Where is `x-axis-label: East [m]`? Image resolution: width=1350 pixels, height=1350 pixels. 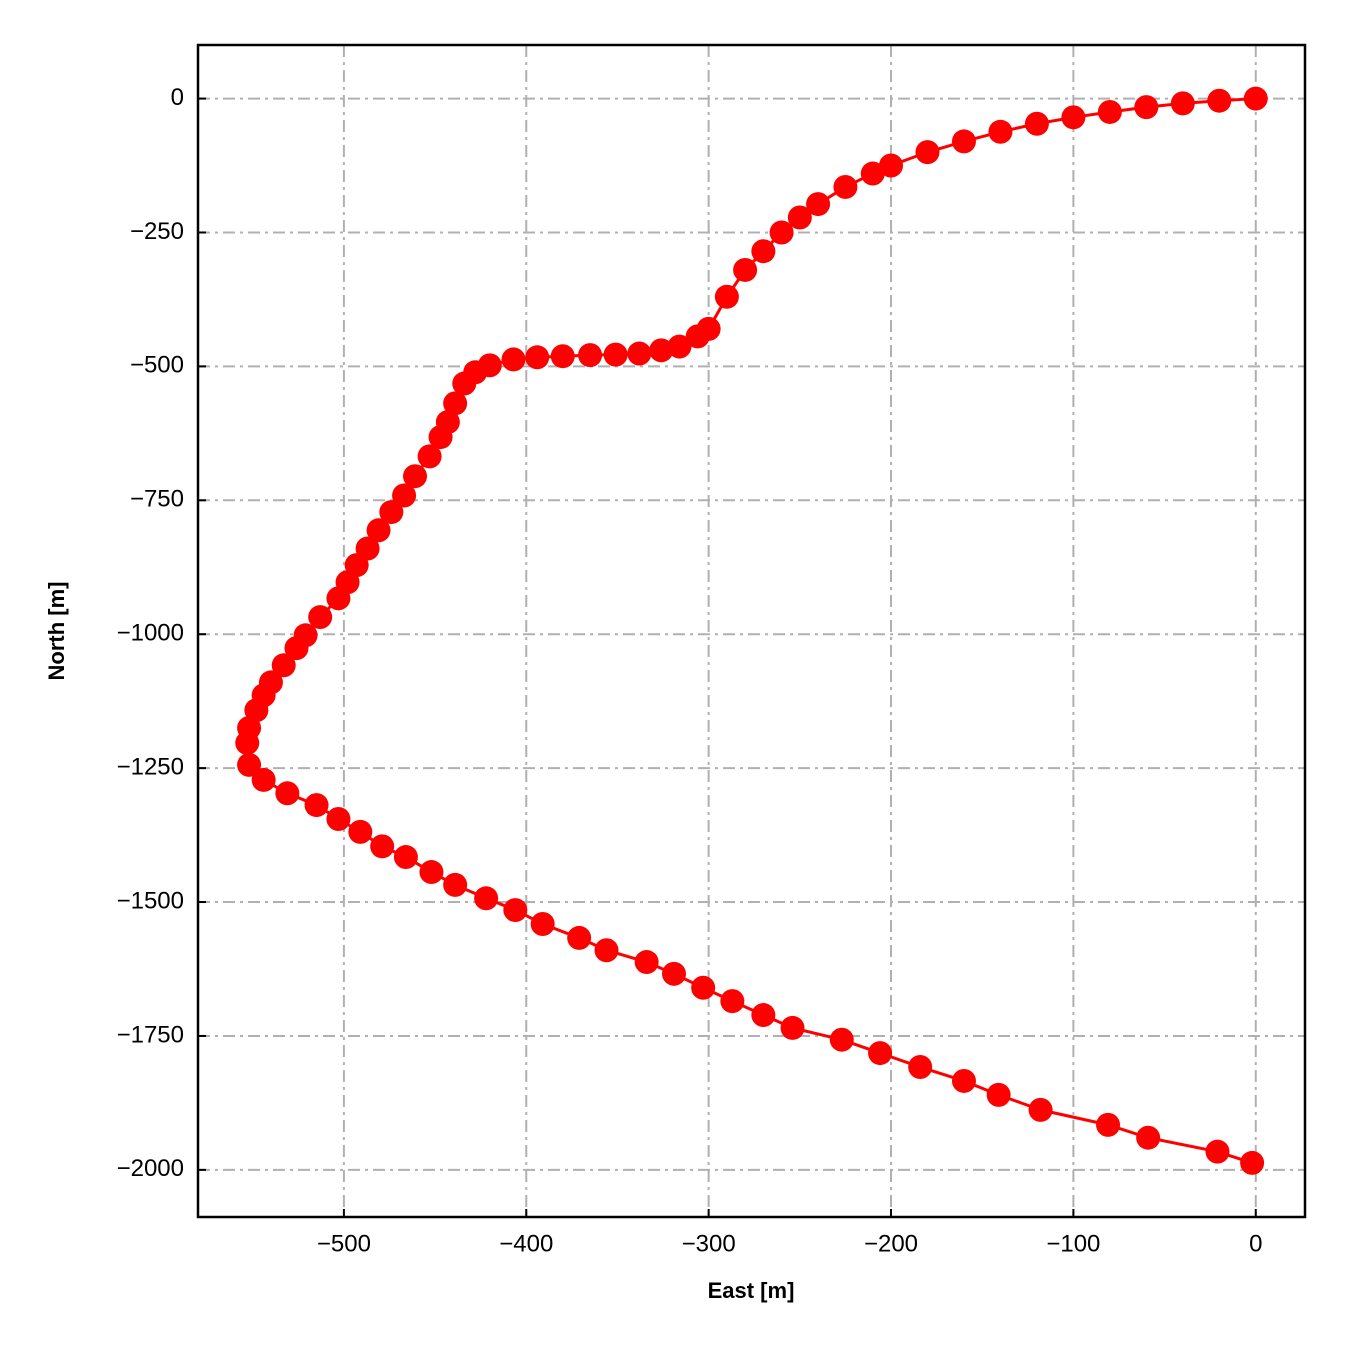
x-axis-label: East [m] is located at coordinates (751, 1290).